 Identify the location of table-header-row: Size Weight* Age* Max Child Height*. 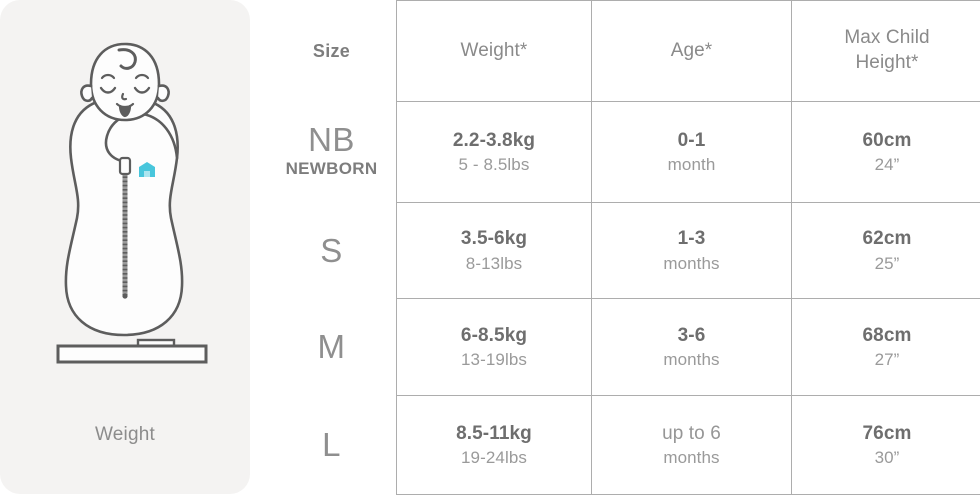
(623, 51).